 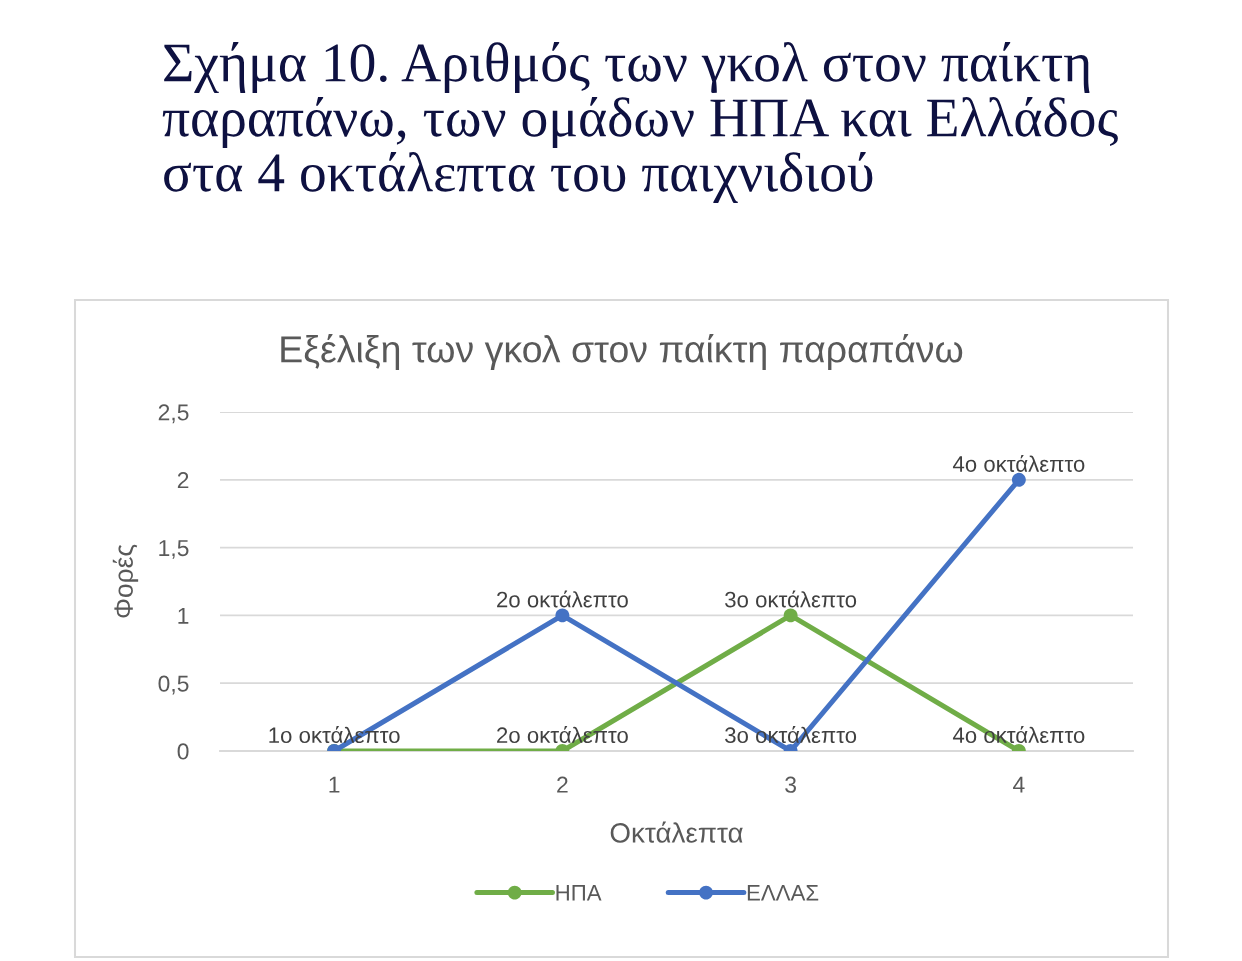 What do you see at coordinates (790, 784) in the screenshot?
I see `x-tick-label: 3` at bounding box center [790, 784].